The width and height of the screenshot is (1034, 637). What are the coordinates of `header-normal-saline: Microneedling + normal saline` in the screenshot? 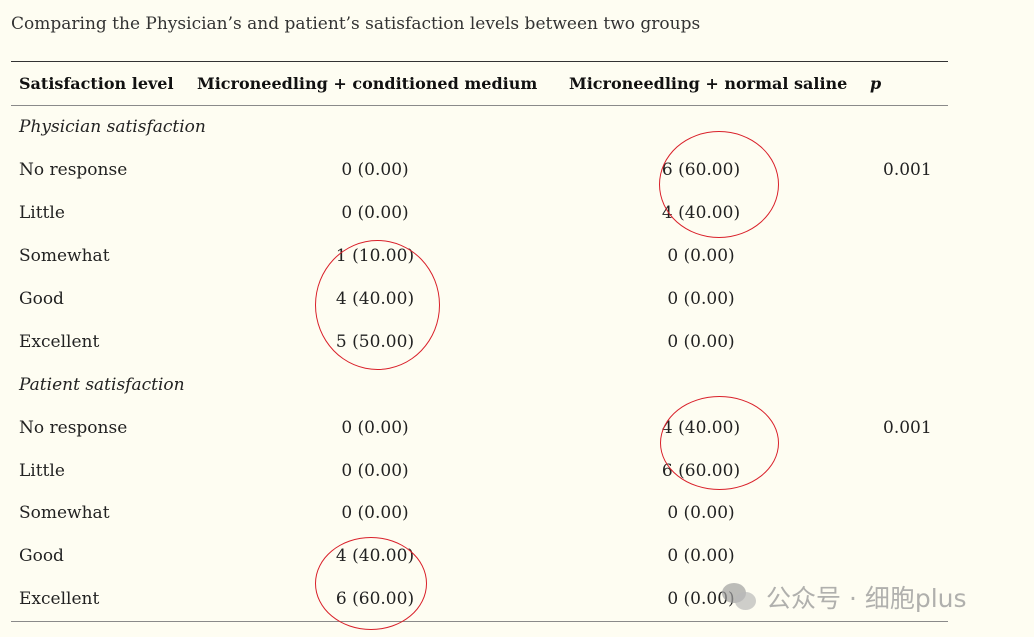 It's located at (713, 83).